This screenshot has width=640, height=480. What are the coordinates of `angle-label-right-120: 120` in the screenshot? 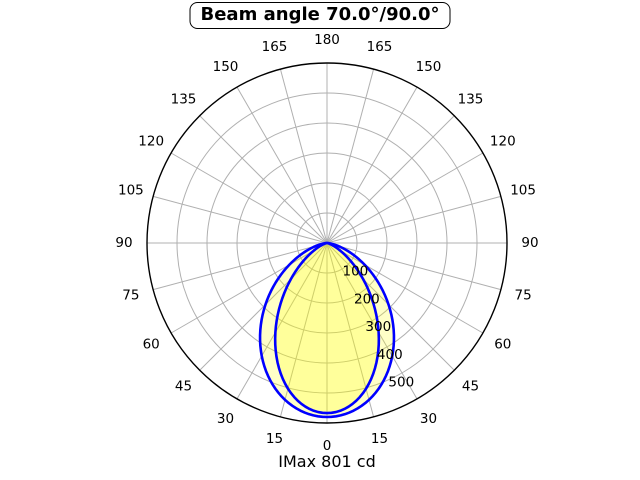 It's located at (503, 142).